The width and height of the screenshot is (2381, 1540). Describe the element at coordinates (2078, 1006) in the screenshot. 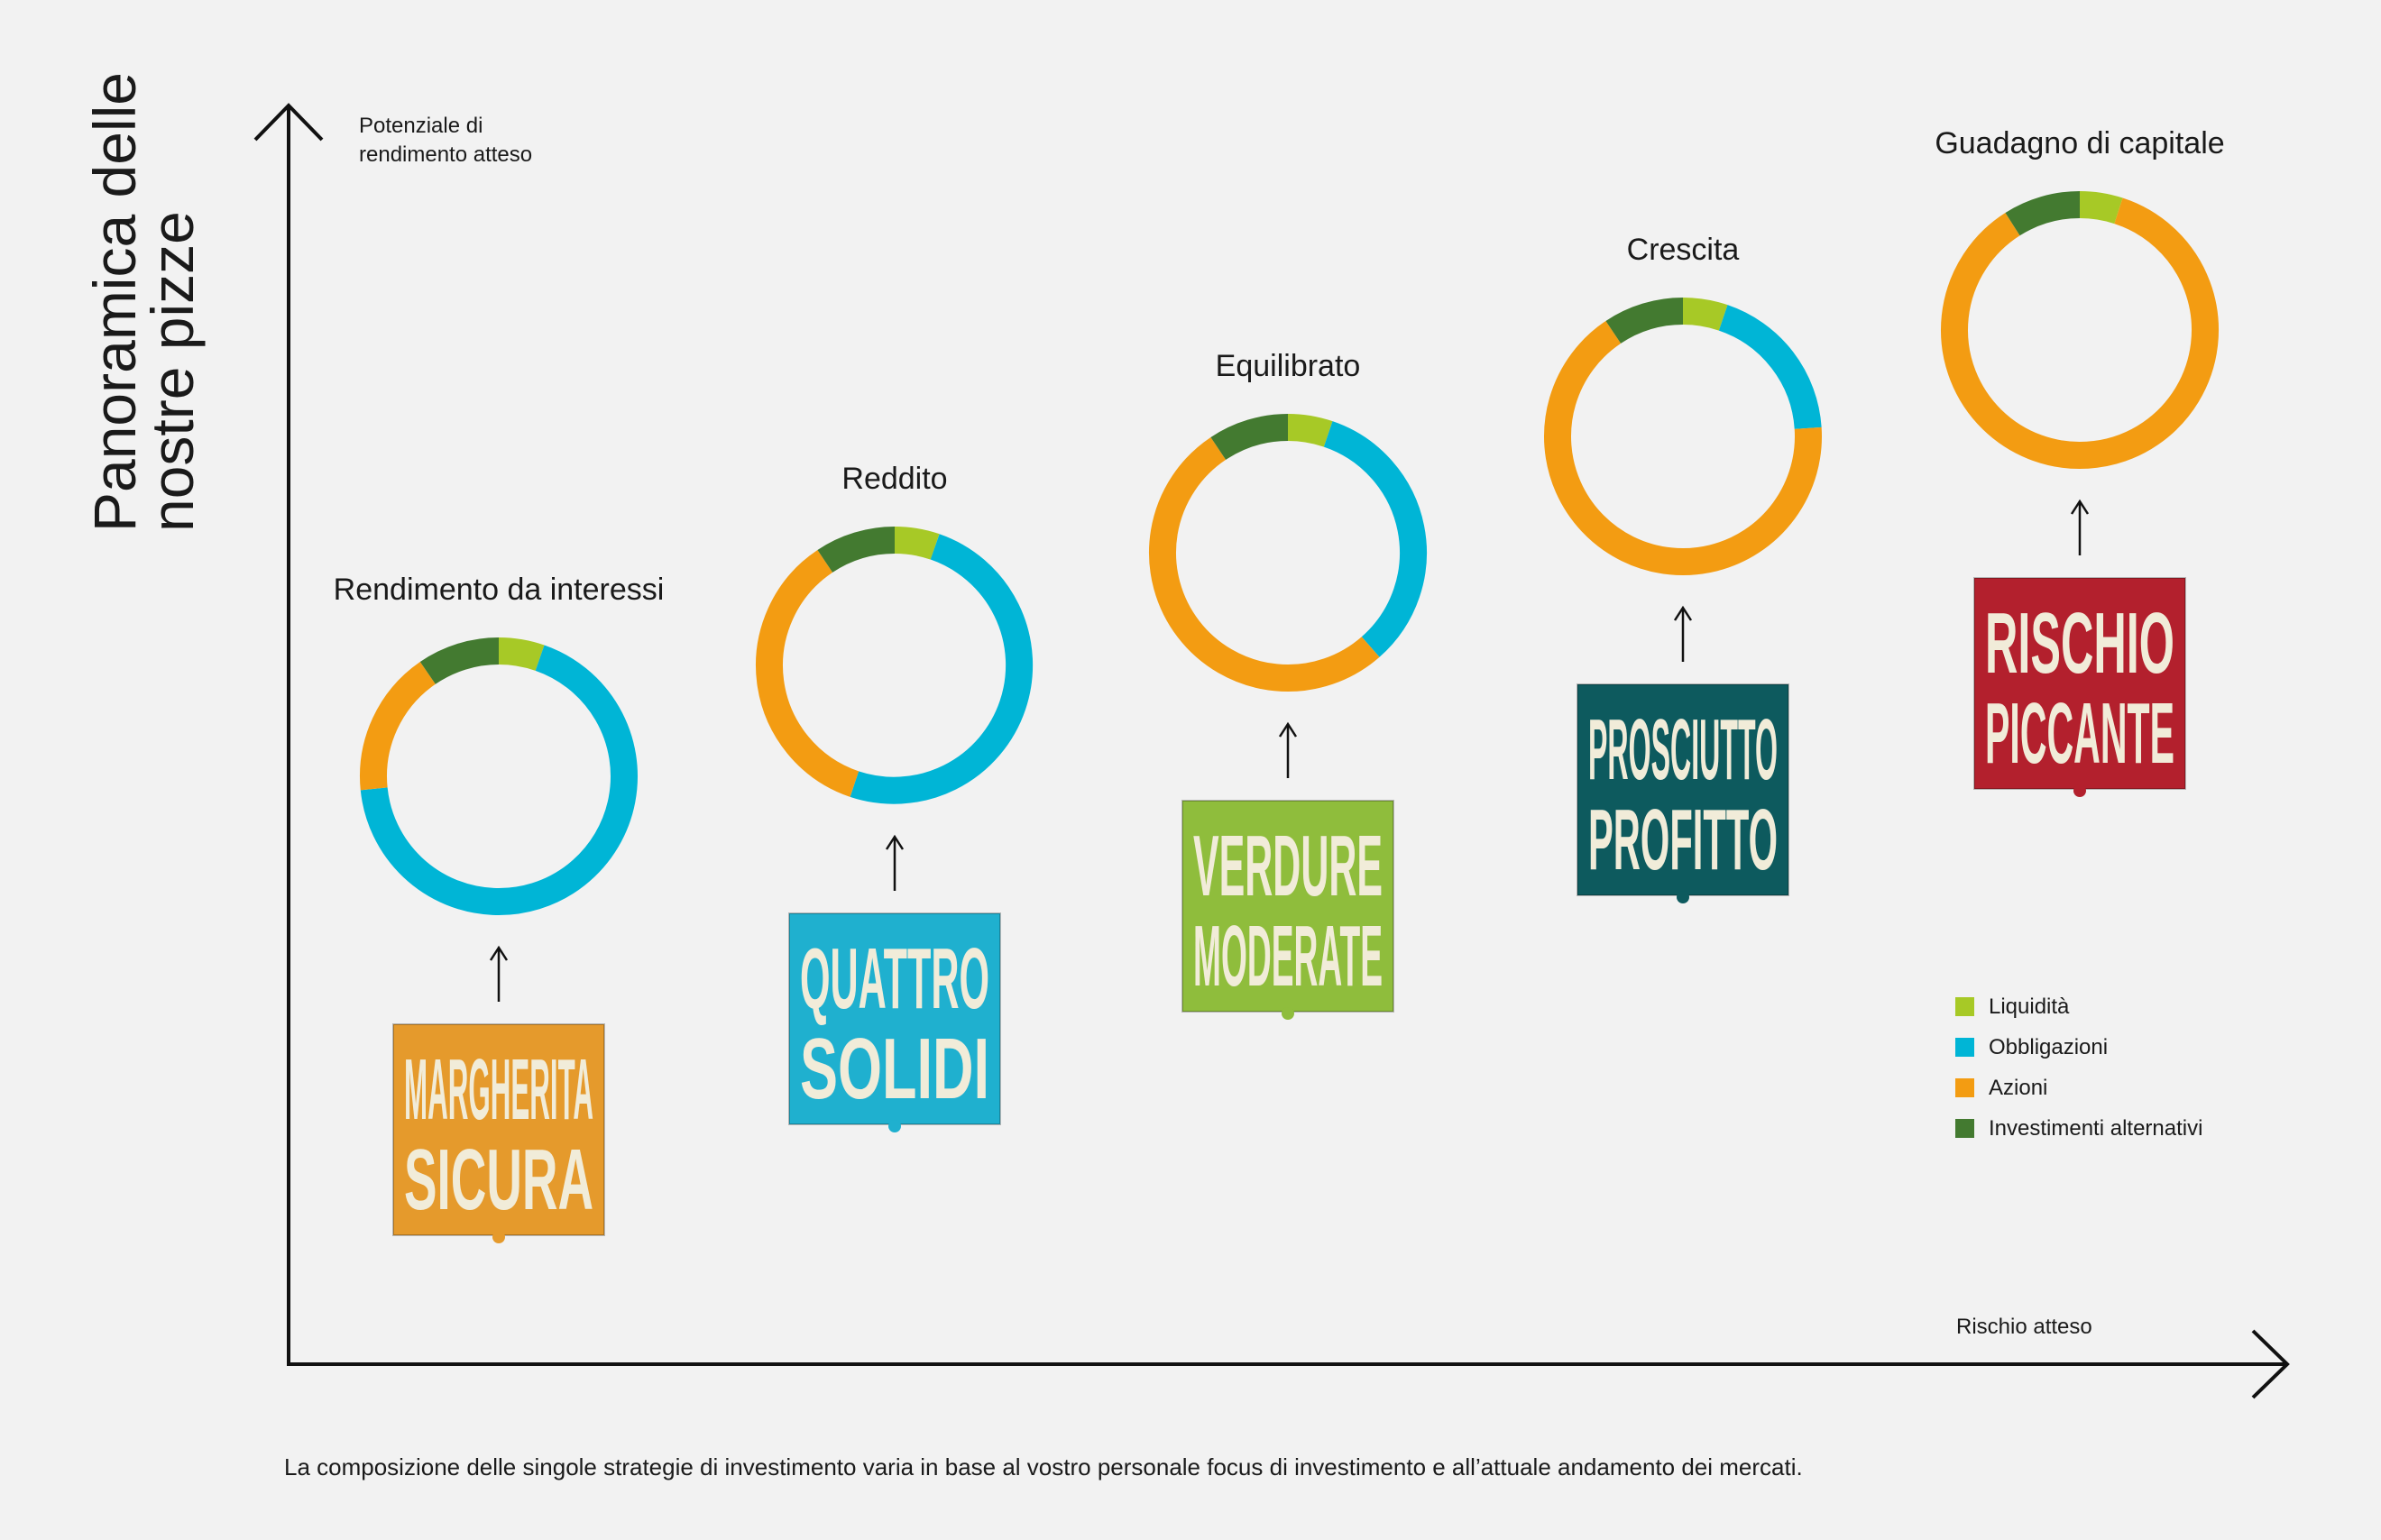

I see `legend-item-liquidita: Liquidità` at that location.